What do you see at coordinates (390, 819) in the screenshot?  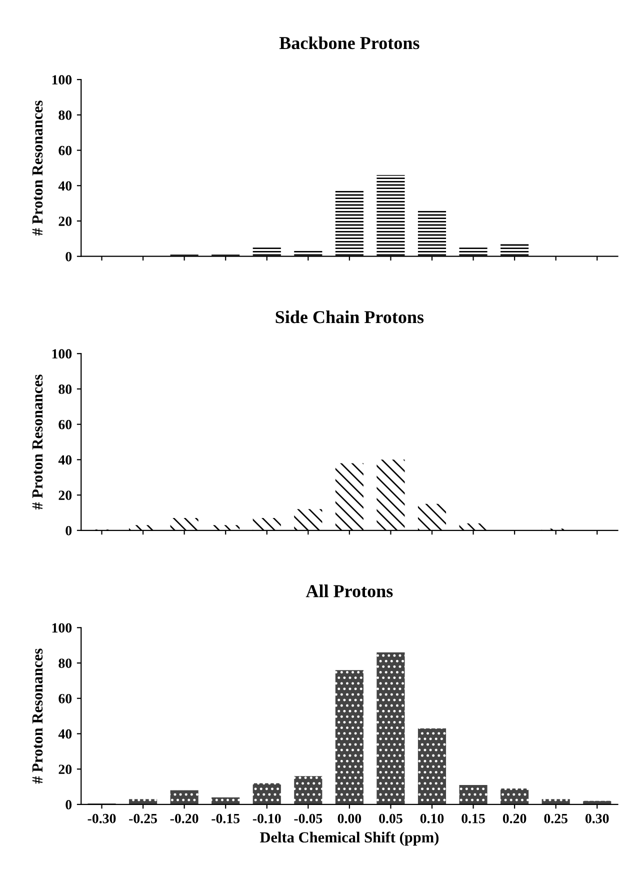 I see `x-tick-label: 0.05` at bounding box center [390, 819].